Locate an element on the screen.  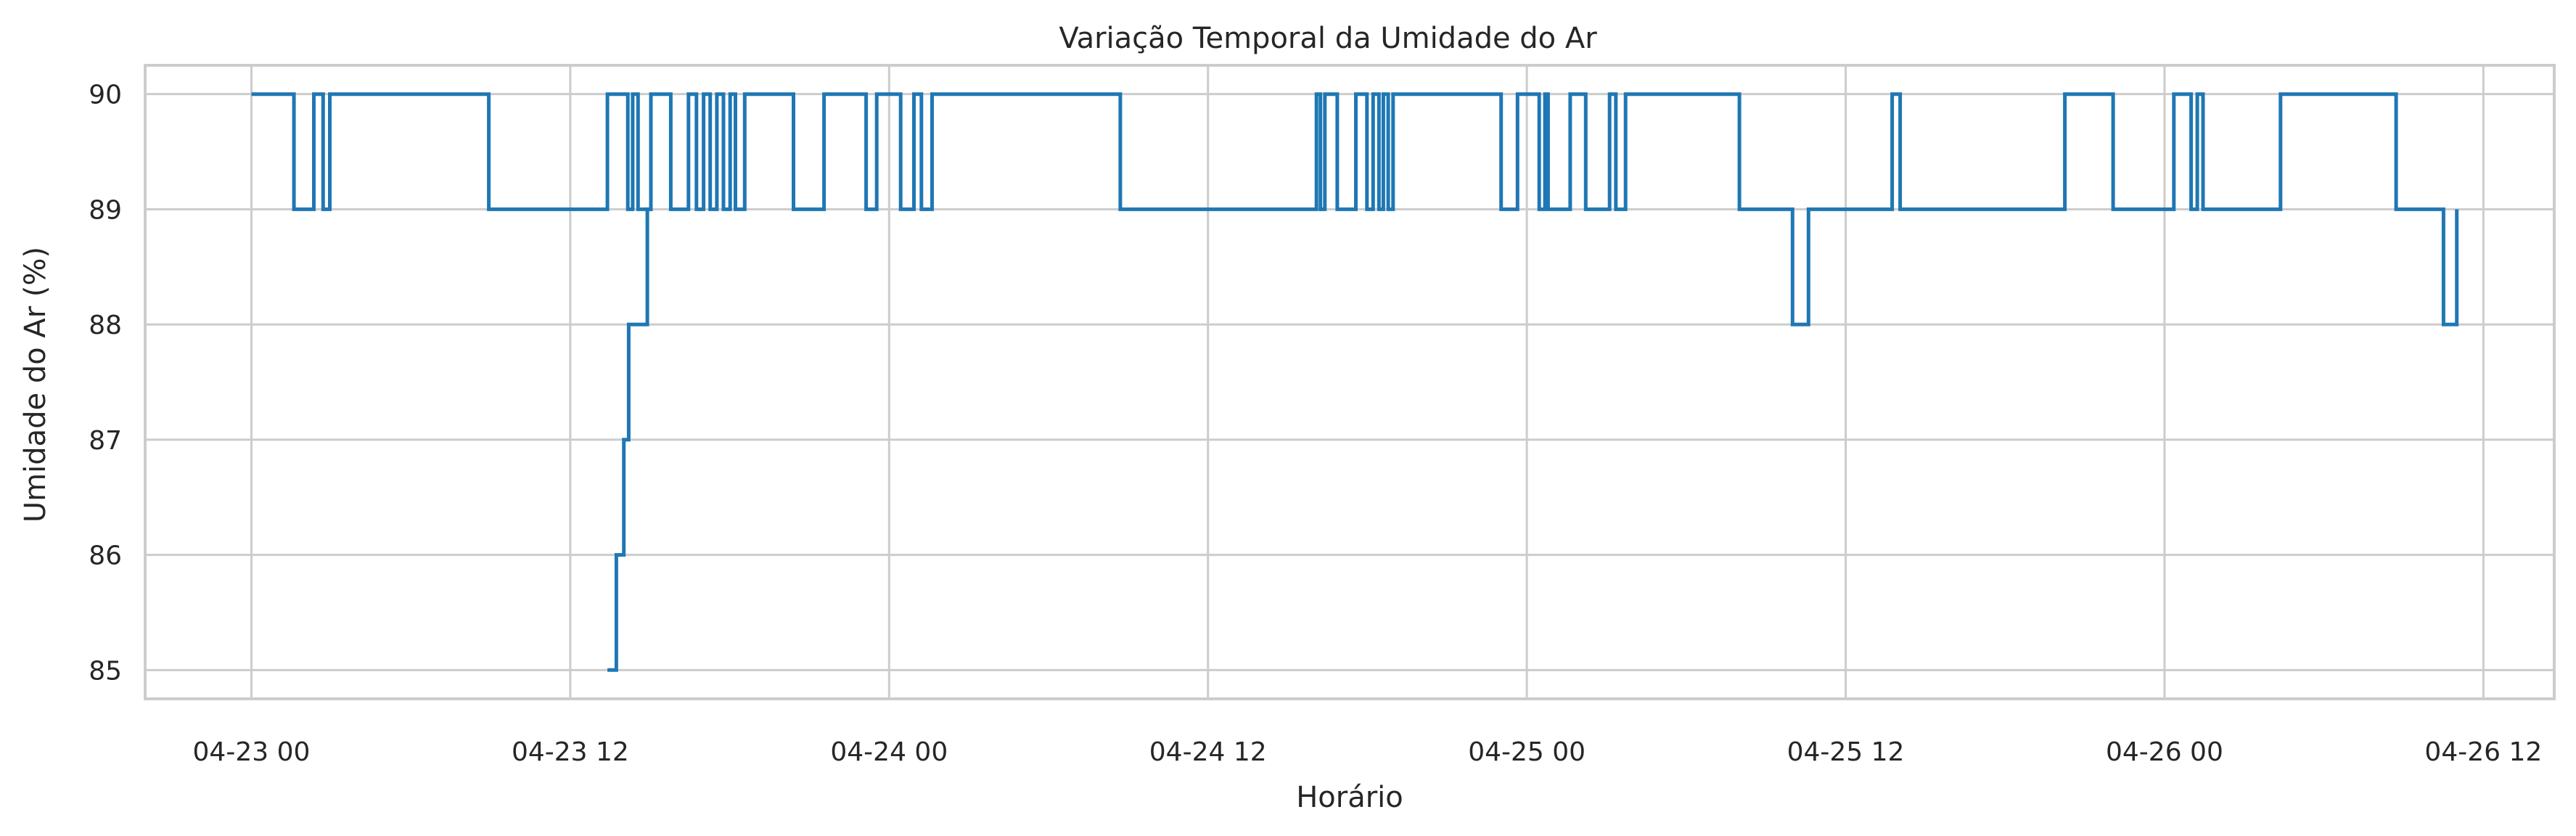
chart-title: Variação Temporal da Umidade do Ar is located at coordinates (1328, 38).